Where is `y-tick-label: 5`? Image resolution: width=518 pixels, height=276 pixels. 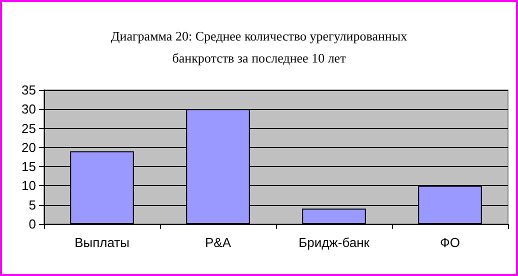 y-tick-label: 5 is located at coordinates (32, 204).